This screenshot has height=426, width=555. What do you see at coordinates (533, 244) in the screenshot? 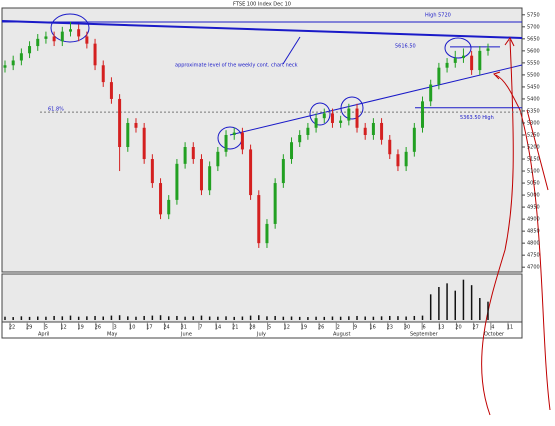
I see `y-tick-label: 4800` at bounding box center [533, 244].